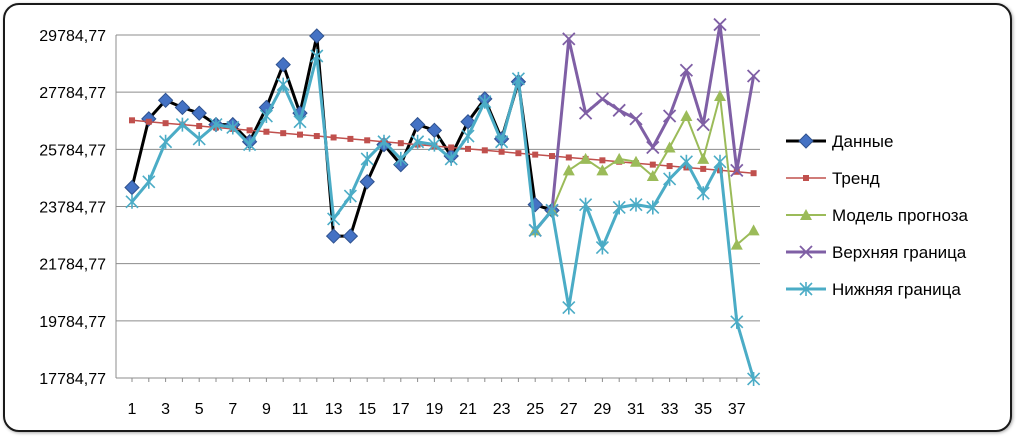  Describe the element at coordinates (877, 215) in the screenshot. I see `legend-item: Модель прогноза` at that location.